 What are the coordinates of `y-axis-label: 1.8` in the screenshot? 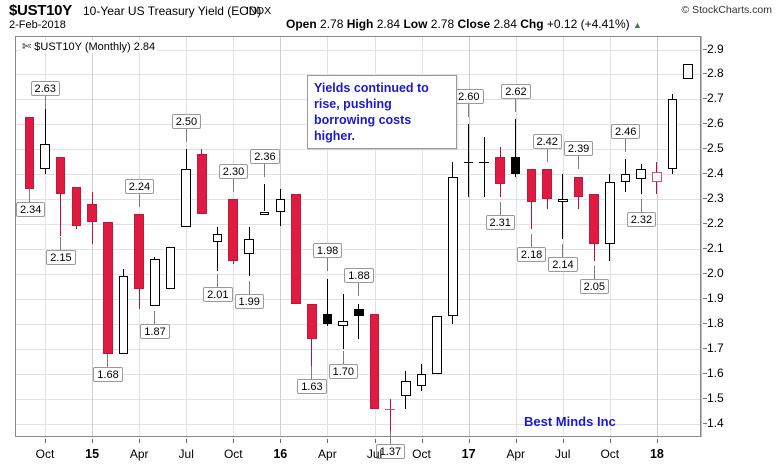 It's located at (715, 322).